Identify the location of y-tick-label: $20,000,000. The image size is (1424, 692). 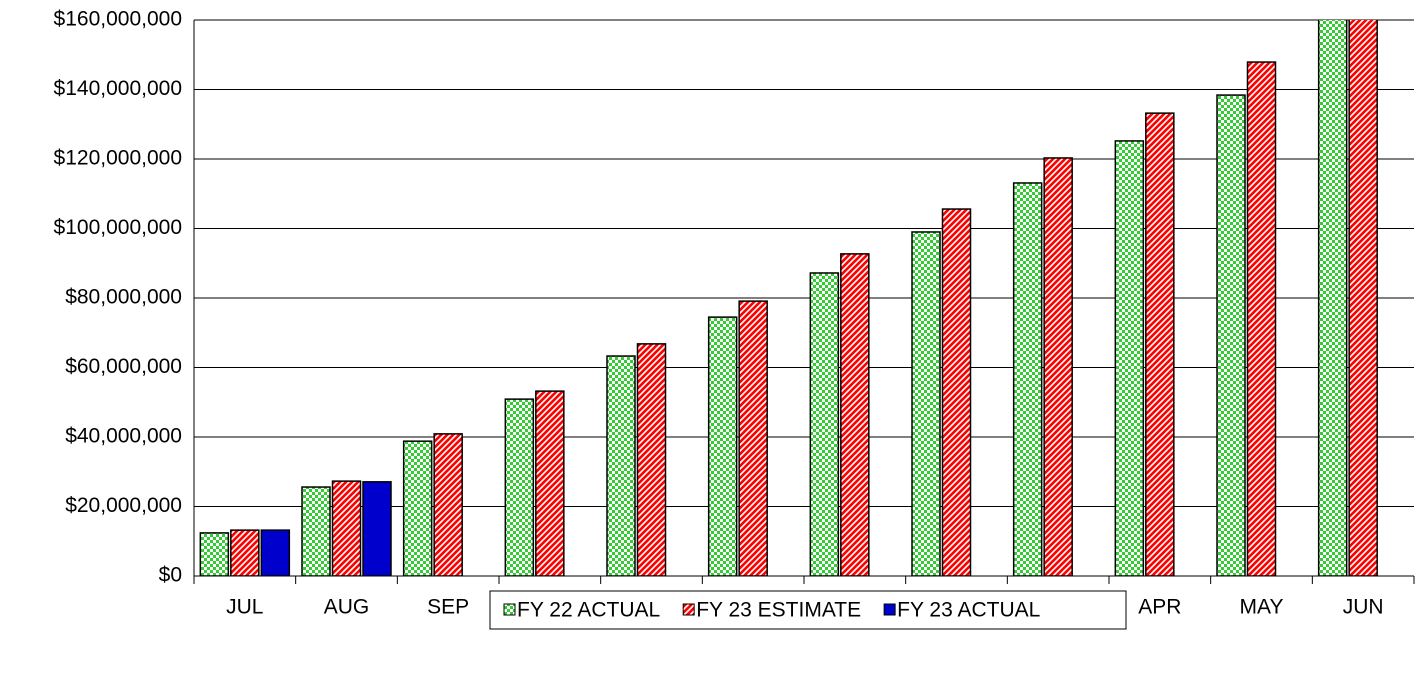
(123, 505).